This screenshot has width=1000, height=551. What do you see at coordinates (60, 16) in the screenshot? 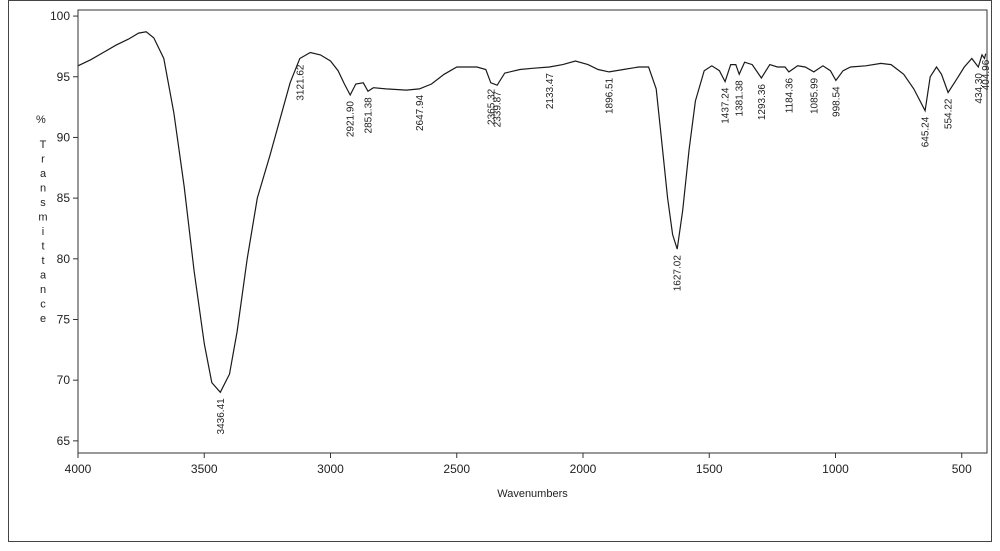
I see `y-tick-label: 100` at bounding box center [60, 16].